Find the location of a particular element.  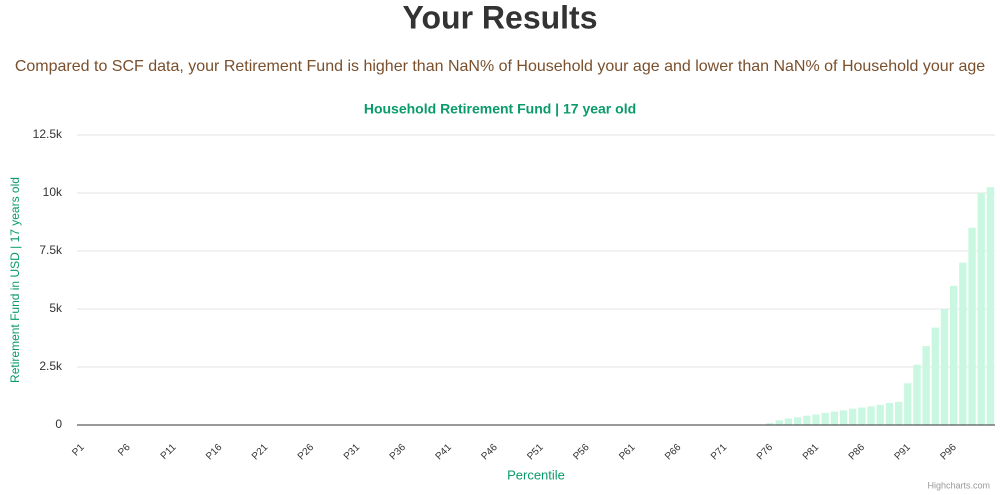

y-tick-label: 12.5k is located at coordinates (48, 134).